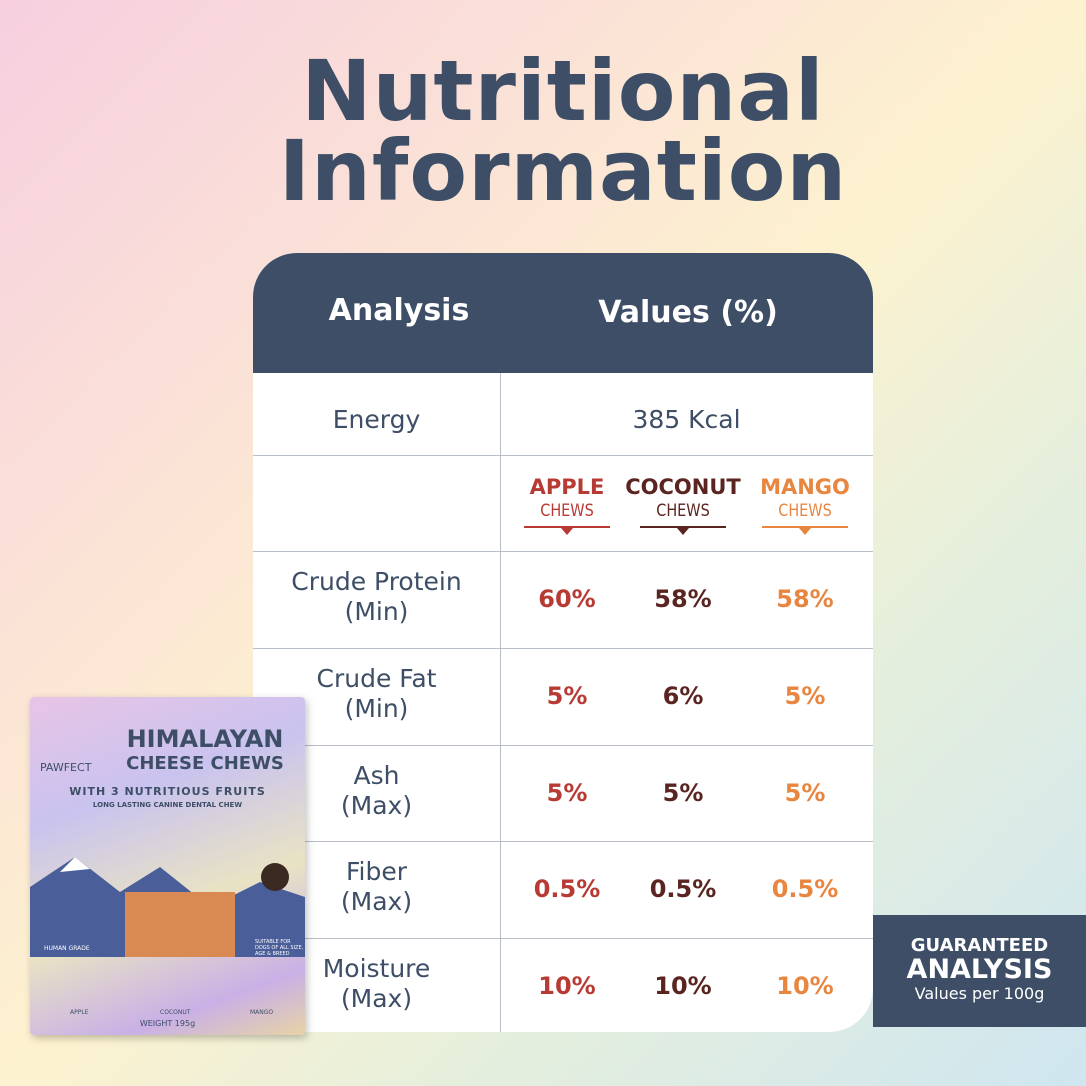  Describe the element at coordinates (205, 763) in the screenshot. I see `product-name: CHEESE CHEWS` at that location.